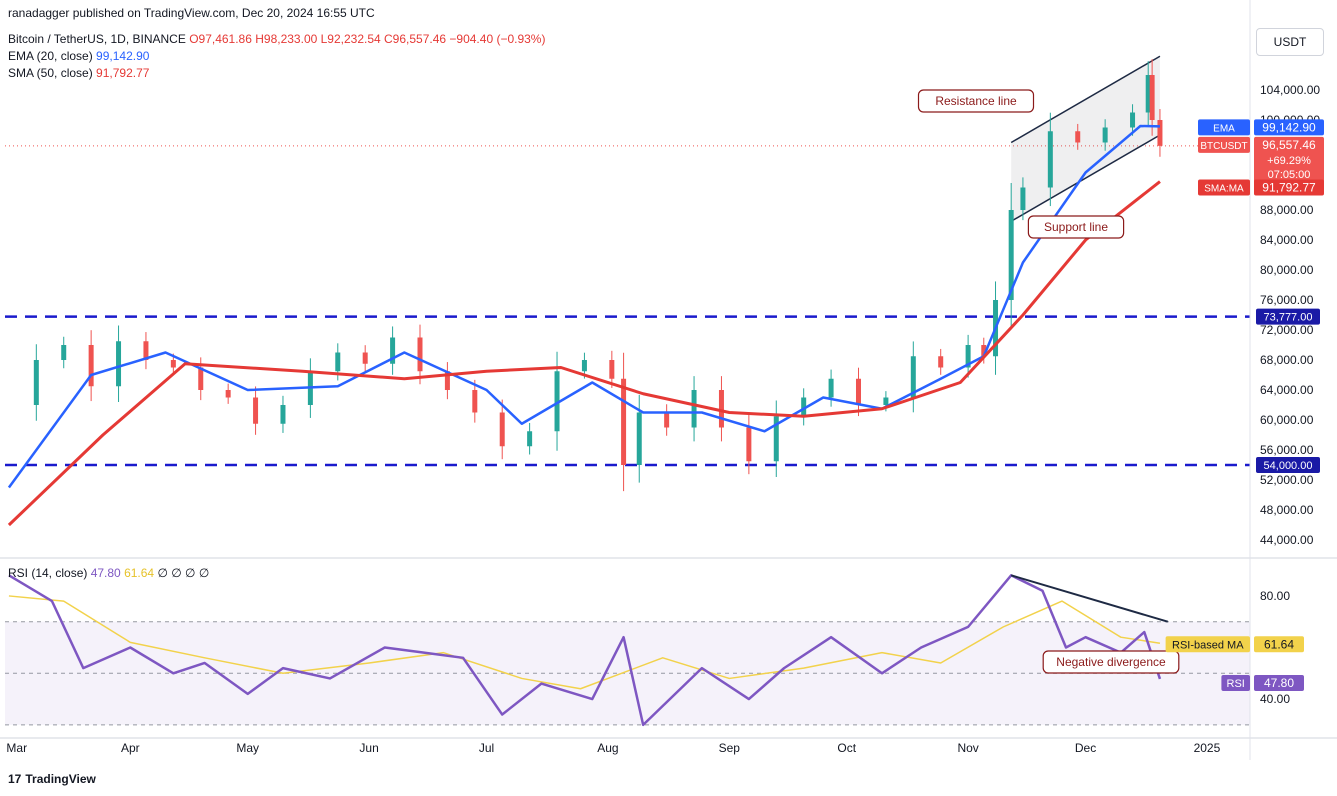 Image resolution: width=1337 pixels, height=796 pixels. Describe the element at coordinates (1287, 210) in the screenshot. I see `price-tick-label: 88,000.00` at that location.